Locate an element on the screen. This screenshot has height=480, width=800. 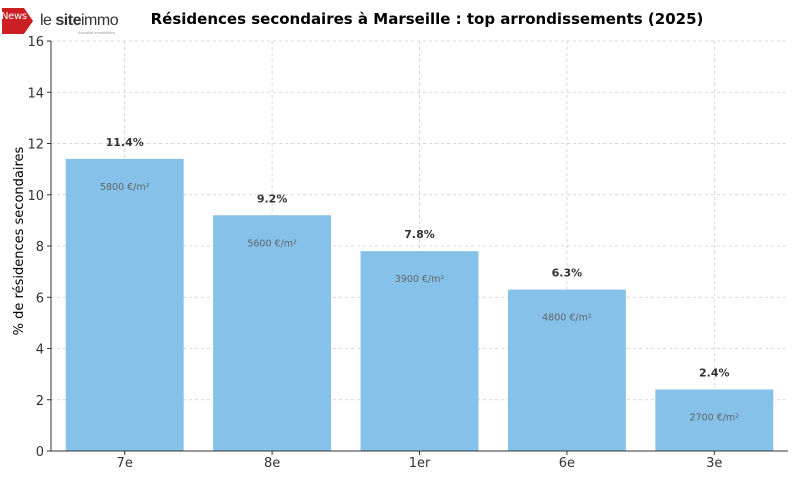
bar-value-label: 2.4% is located at coordinates (714, 373).